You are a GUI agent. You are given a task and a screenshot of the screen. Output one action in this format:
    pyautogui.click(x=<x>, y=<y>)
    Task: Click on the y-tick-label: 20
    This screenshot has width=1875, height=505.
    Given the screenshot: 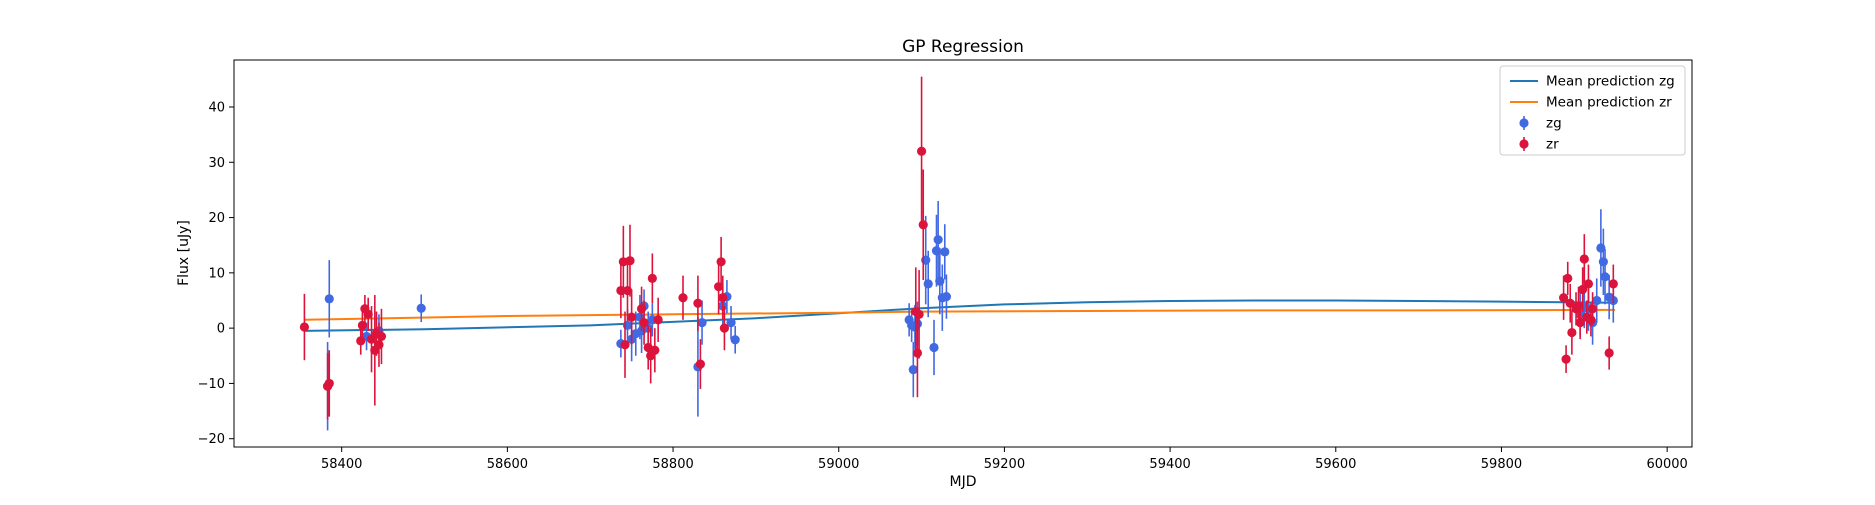 What is the action you would take?
    pyautogui.click(x=216, y=218)
    